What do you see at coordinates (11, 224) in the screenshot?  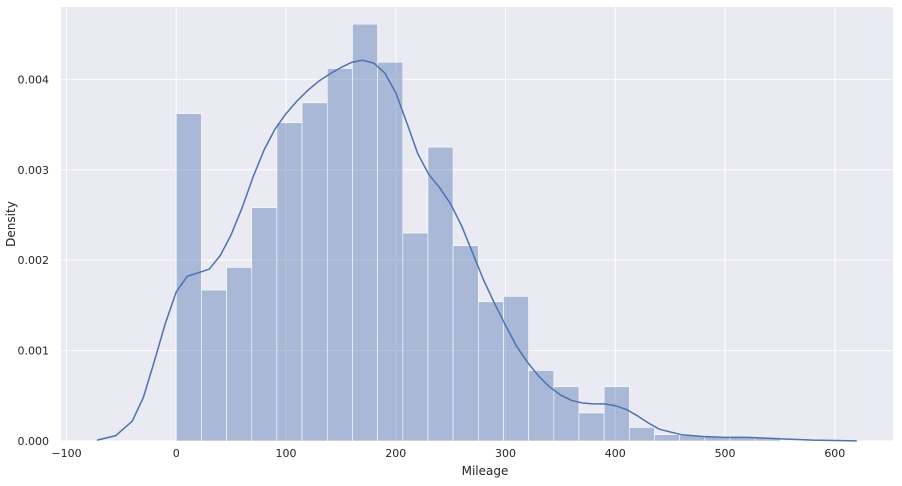 I see `y-axis-label: Density` at bounding box center [11, 224].